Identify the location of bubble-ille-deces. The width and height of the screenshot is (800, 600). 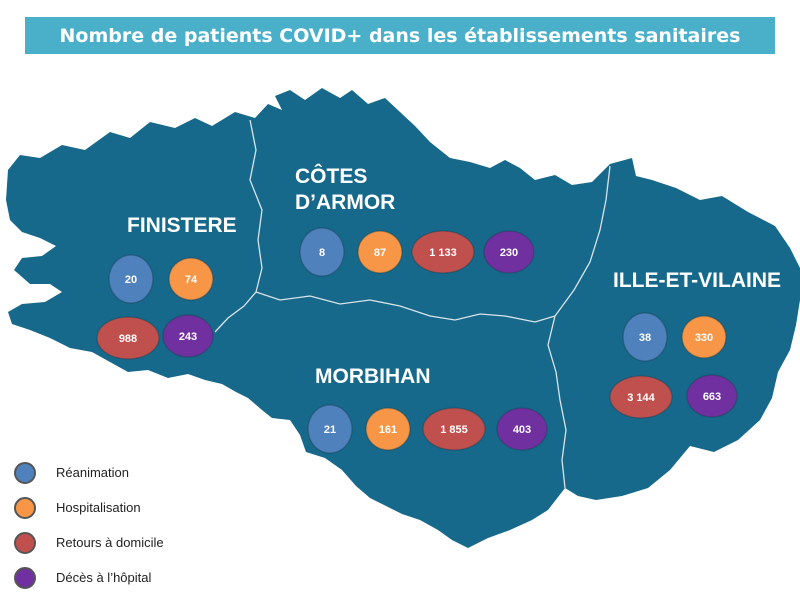
(712, 396).